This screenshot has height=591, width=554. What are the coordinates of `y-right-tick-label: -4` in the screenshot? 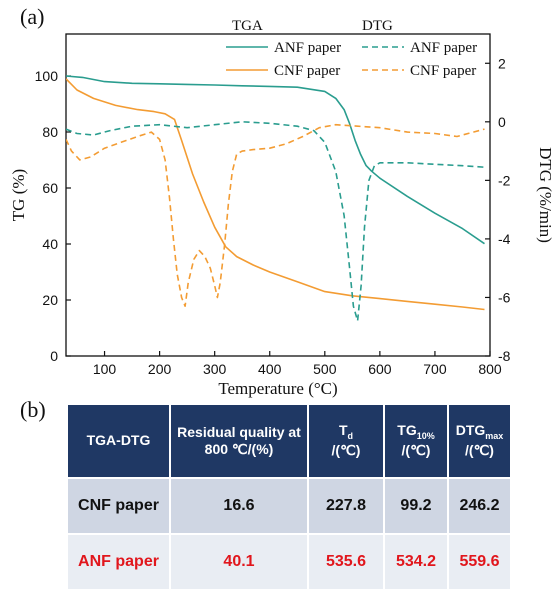 It's located at (504, 239).